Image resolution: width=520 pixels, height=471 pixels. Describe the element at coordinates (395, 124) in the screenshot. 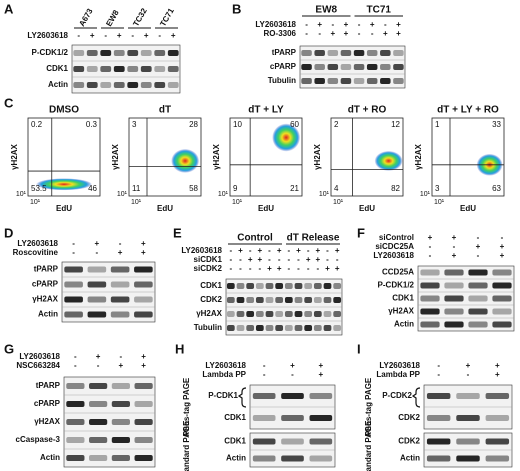

I see `quadrant-percent: 12` at that location.